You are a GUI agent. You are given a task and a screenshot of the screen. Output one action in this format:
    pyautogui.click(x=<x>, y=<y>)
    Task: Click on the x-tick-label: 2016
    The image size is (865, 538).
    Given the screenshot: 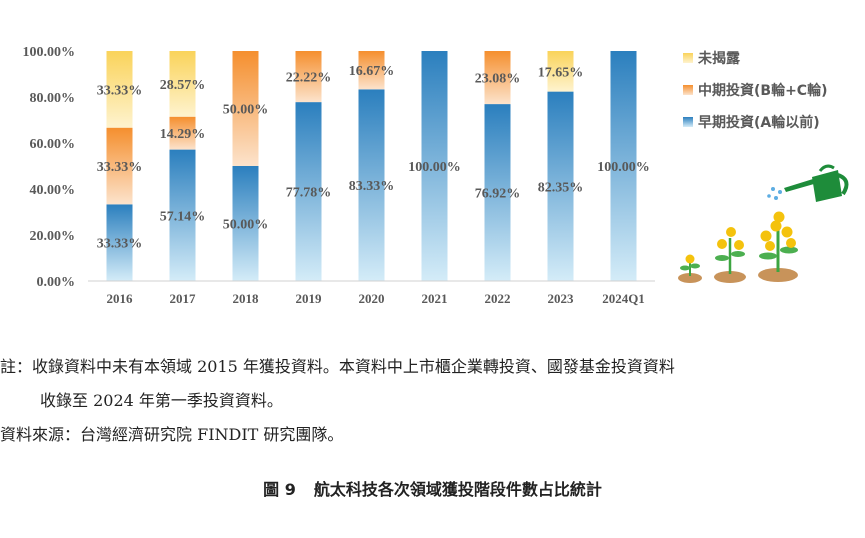 What is the action you would take?
    pyautogui.click(x=120, y=298)
    